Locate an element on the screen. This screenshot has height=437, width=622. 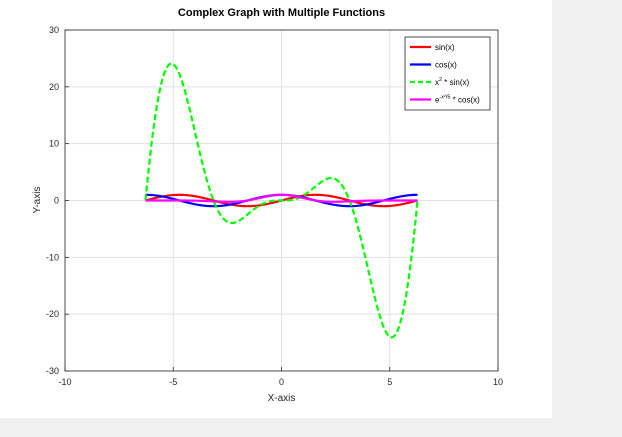
chart-title: Complex Graph with Multiple Functions is located at coordinates (281, 13).